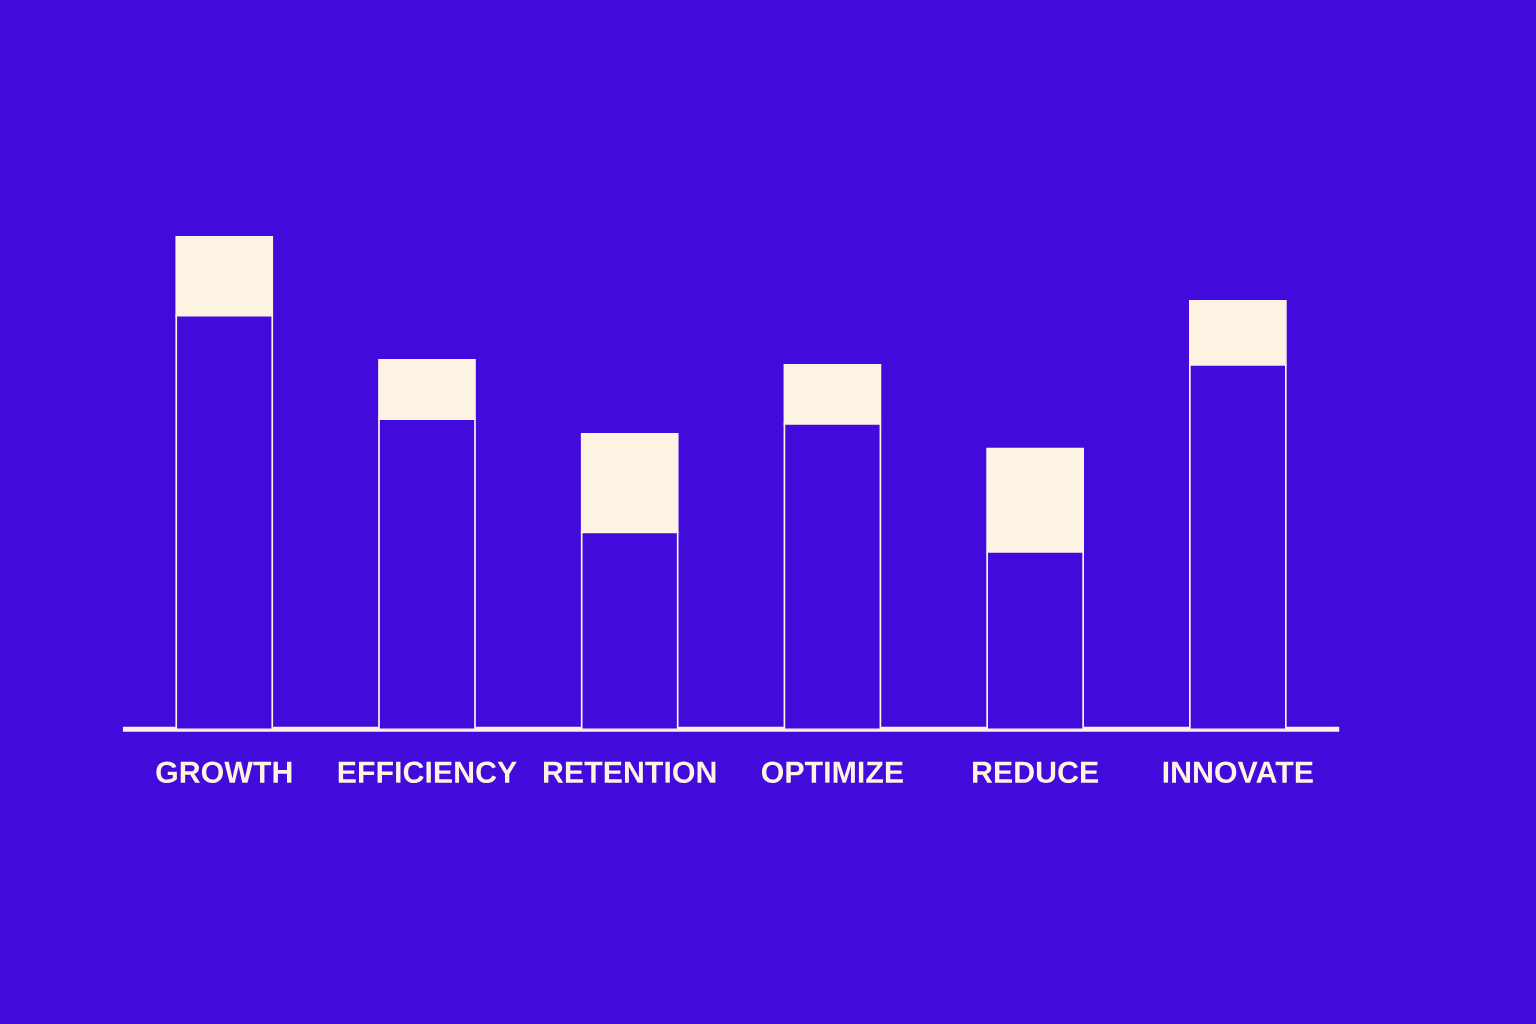 The width and height of the screenshot is (1536, 1024). I want to click on x-tick-label: EFFICIENCY, so click(427, 772).